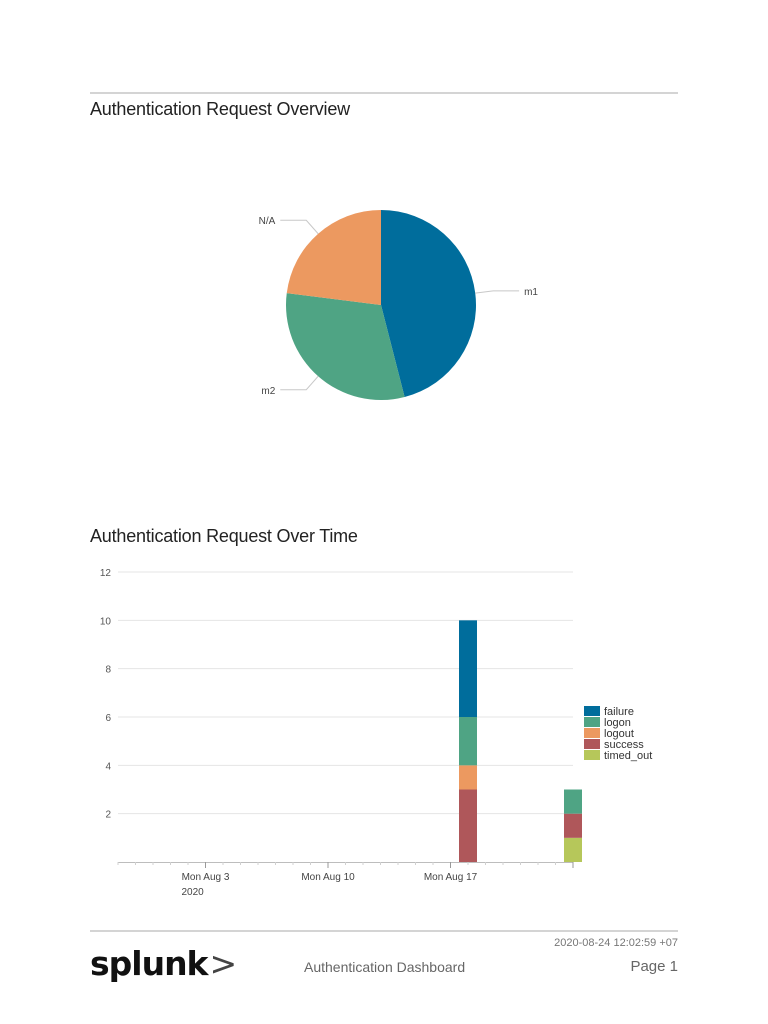 This screenshot has width=768, height=1024. What do you see at coordinates (108, 670) in the screenshot?
I see `y-tick-label: 8` at bounding box center [108, 670].